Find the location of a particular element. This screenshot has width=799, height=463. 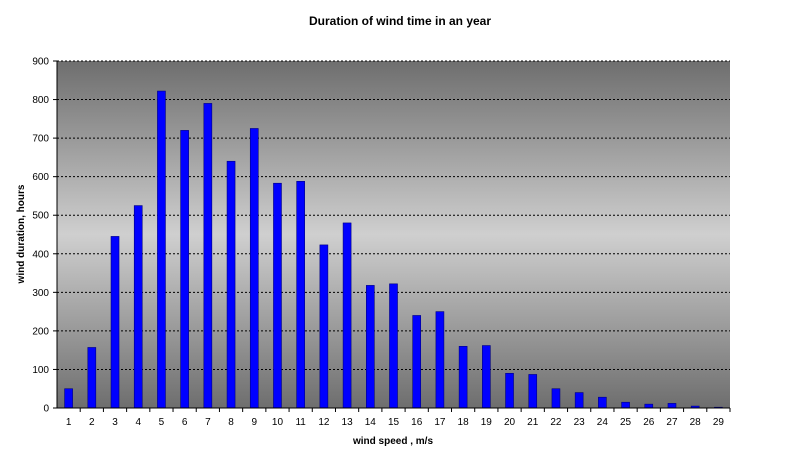

x-tick-label: 19 is located at coordinates (487, 422).